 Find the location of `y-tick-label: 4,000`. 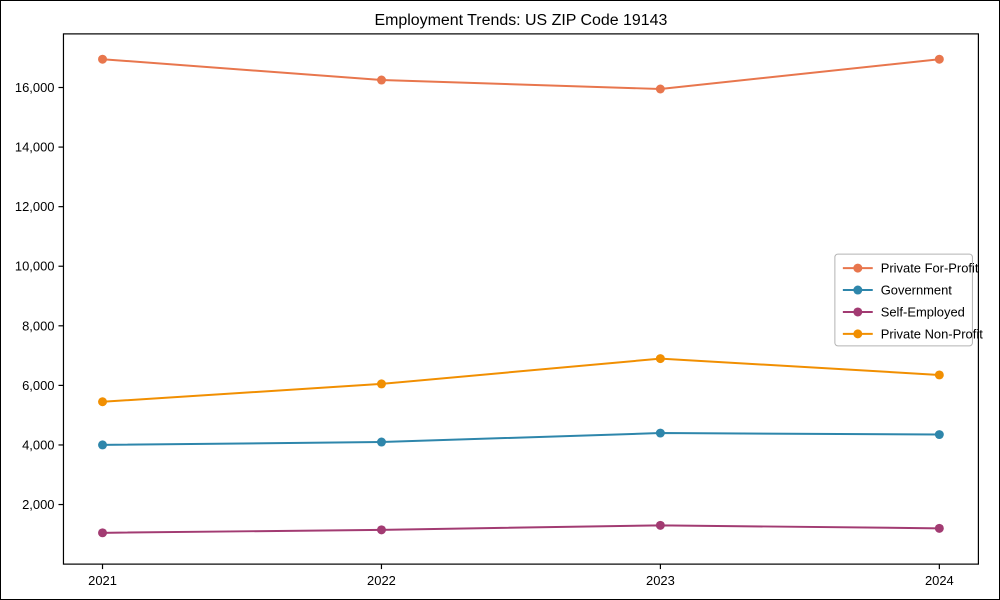

y-tick-label: 4,000 is located at coordinates (38, 444).